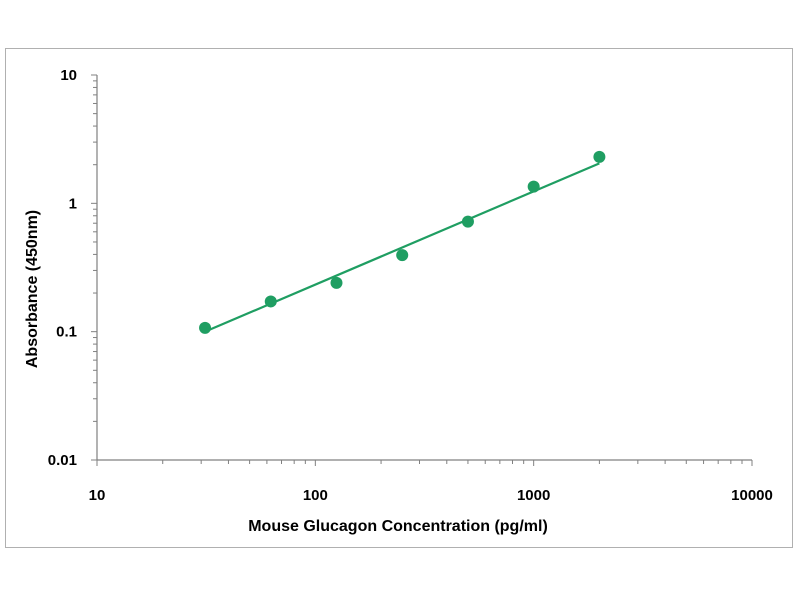 The height and width of the screenshot is (600, 800). Describe the element at coordinates (402, 247) in the screenshot. I see `fit-line` at that location.